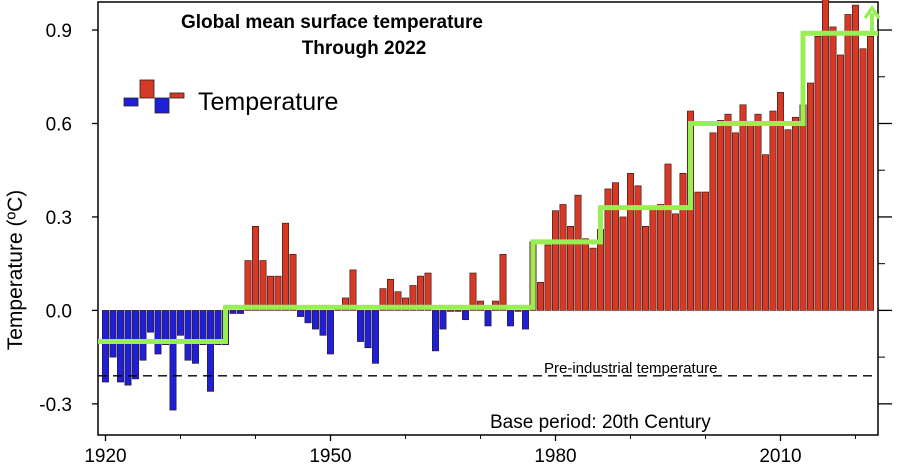  Describe the element at coordinates (435, 331) in the screenshot. I see `bar-1964` at that location.